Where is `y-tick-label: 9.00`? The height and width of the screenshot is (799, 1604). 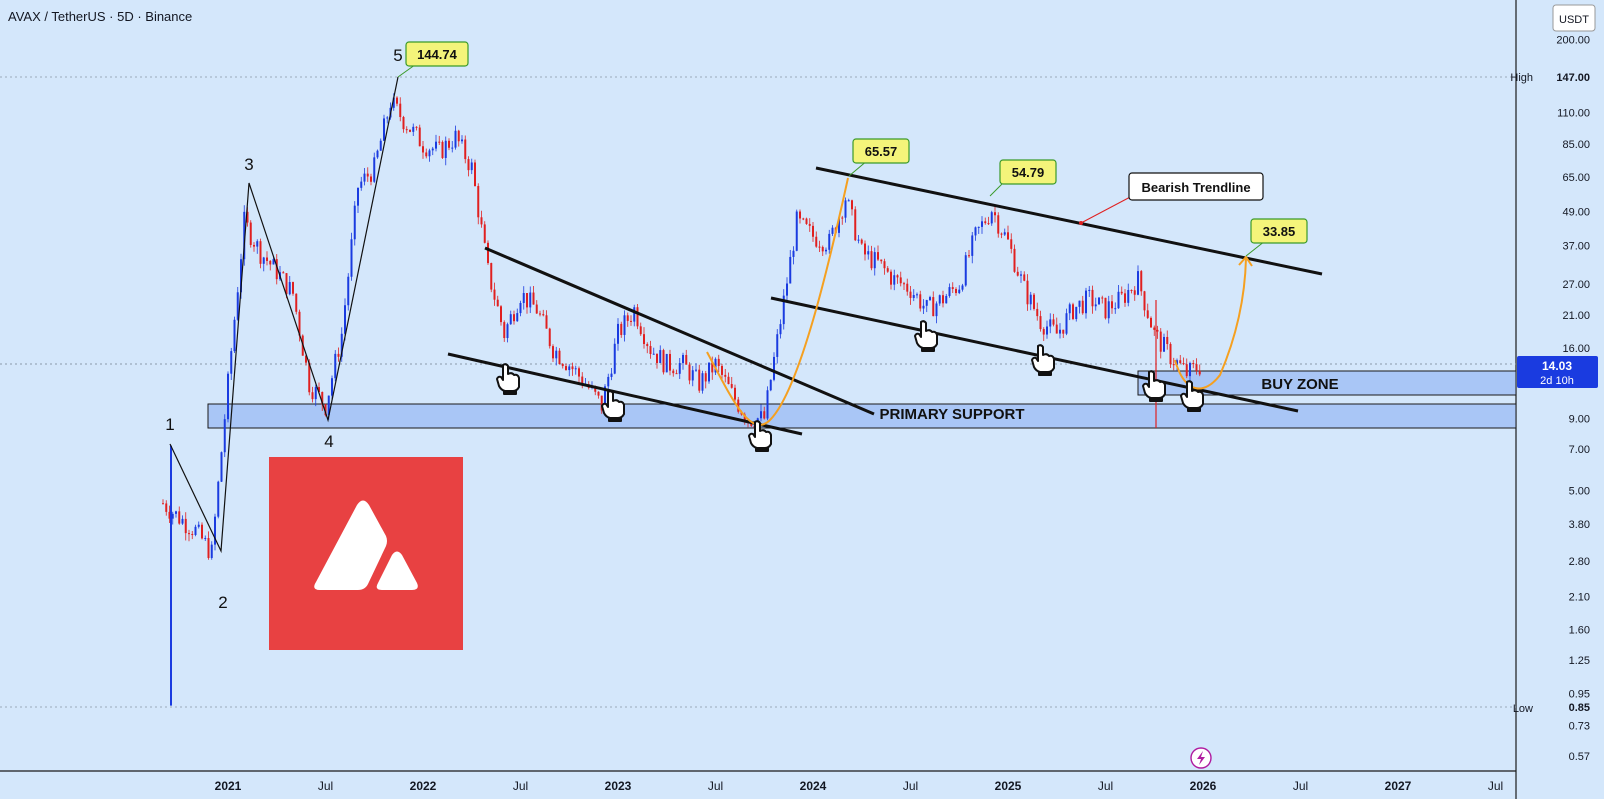
y-tick-label: 9.00 is located at coordinates (1579, 419).